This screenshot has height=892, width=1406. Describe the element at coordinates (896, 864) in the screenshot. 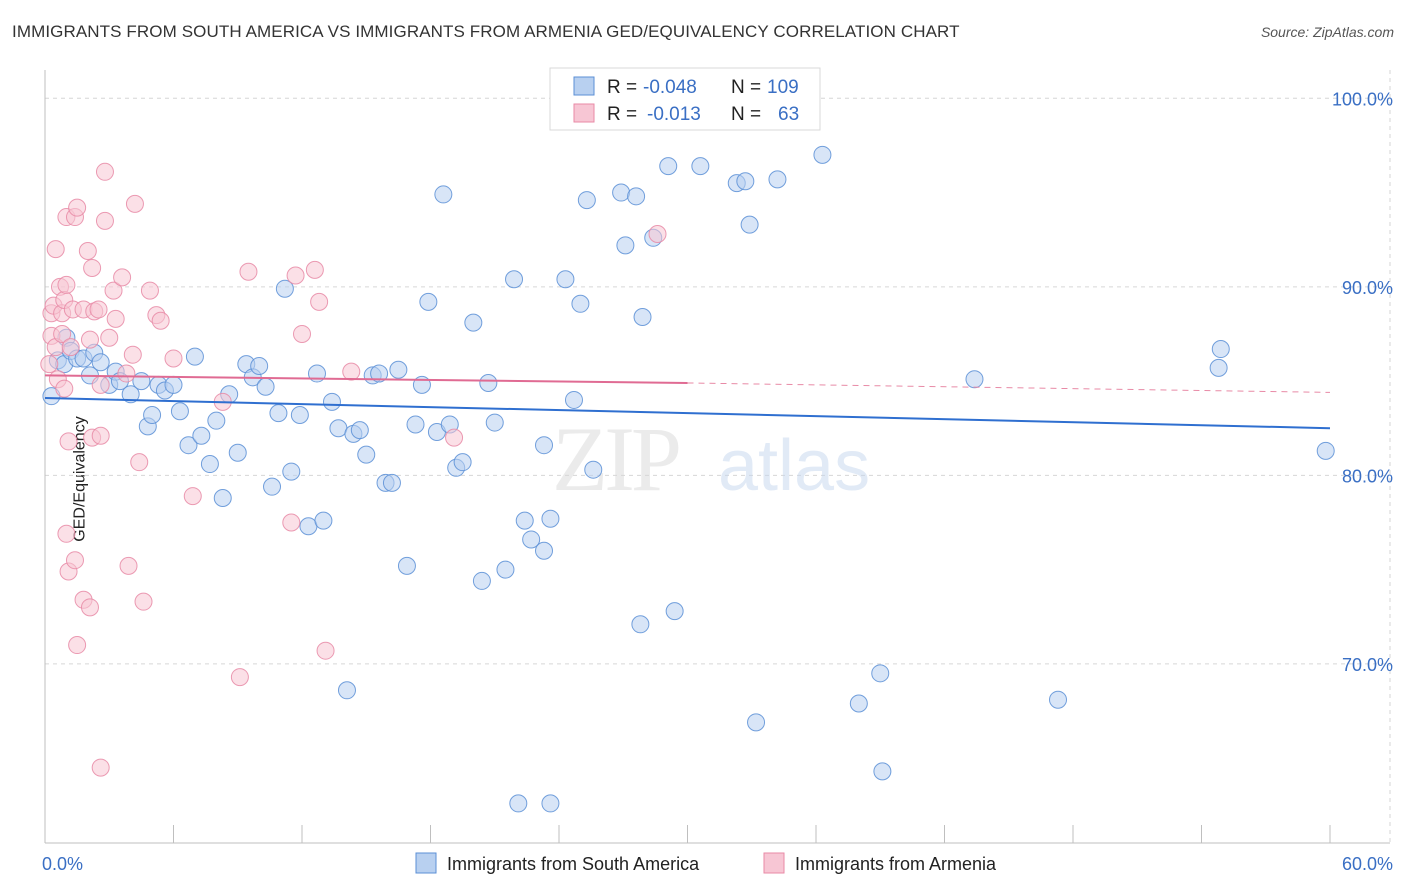

I see `bottom-legend-label-pink: Immigrants from Armenia` at that location.